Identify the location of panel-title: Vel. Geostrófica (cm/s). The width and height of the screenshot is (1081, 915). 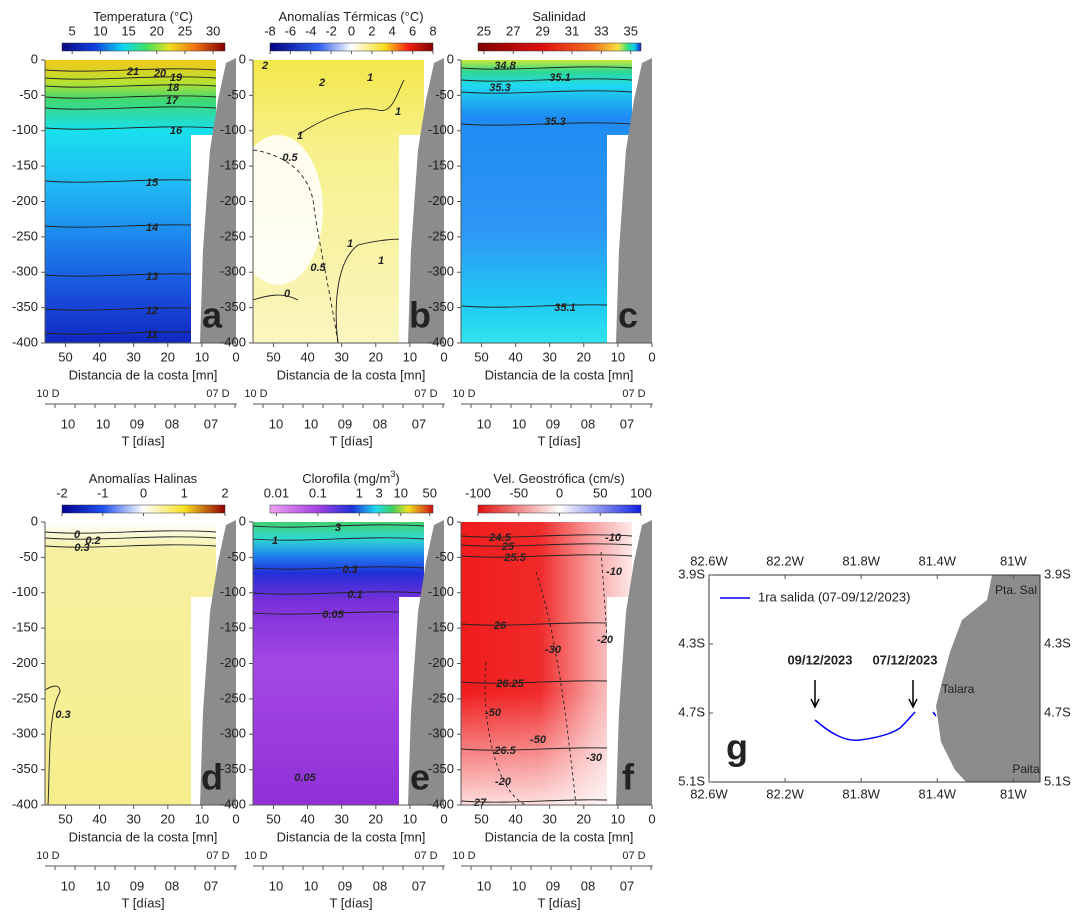
(558, 478).